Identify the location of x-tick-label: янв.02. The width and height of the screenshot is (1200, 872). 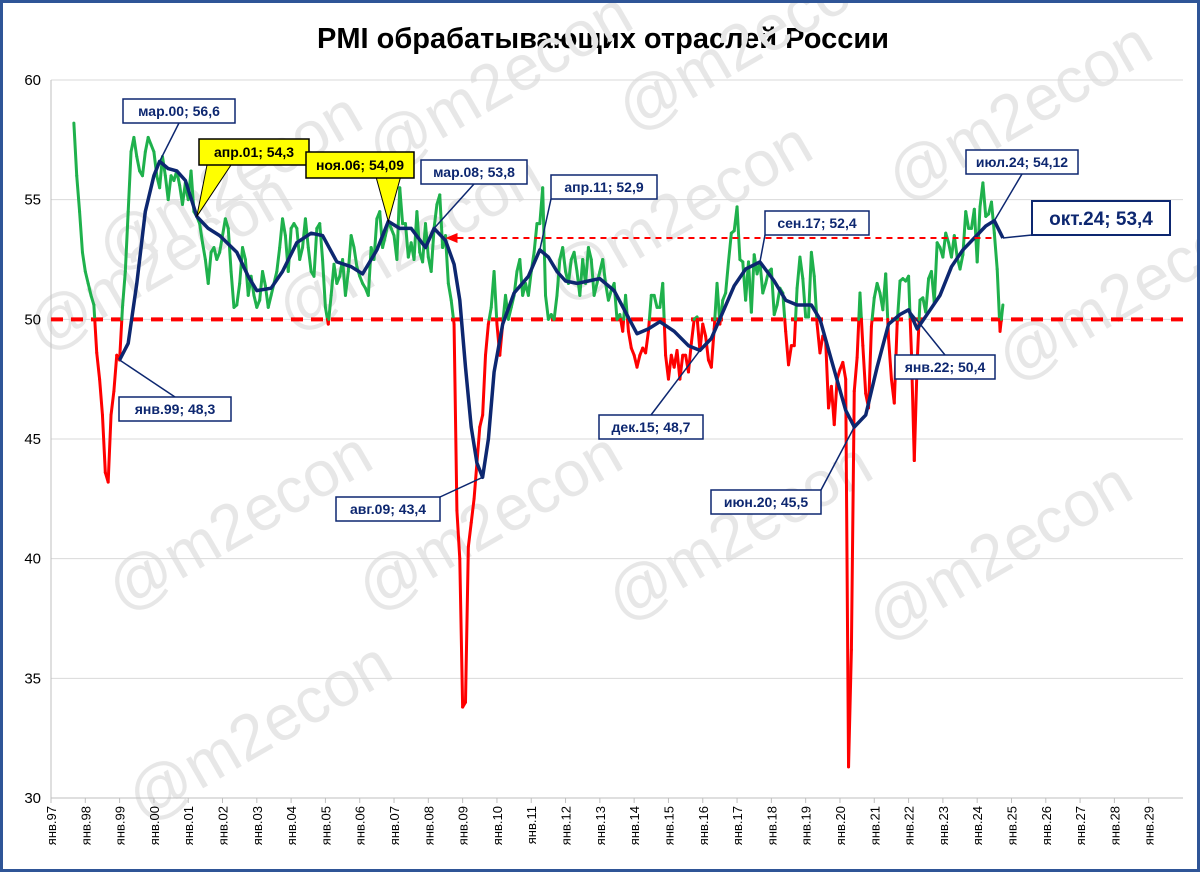
(223, 825).